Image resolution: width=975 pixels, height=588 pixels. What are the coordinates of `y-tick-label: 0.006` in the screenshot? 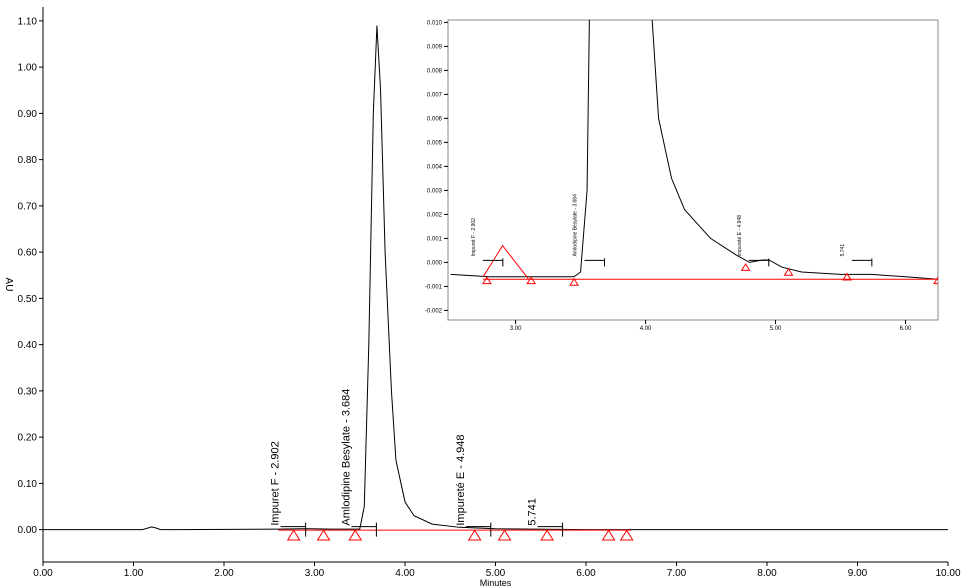 It's located at (435, 120).